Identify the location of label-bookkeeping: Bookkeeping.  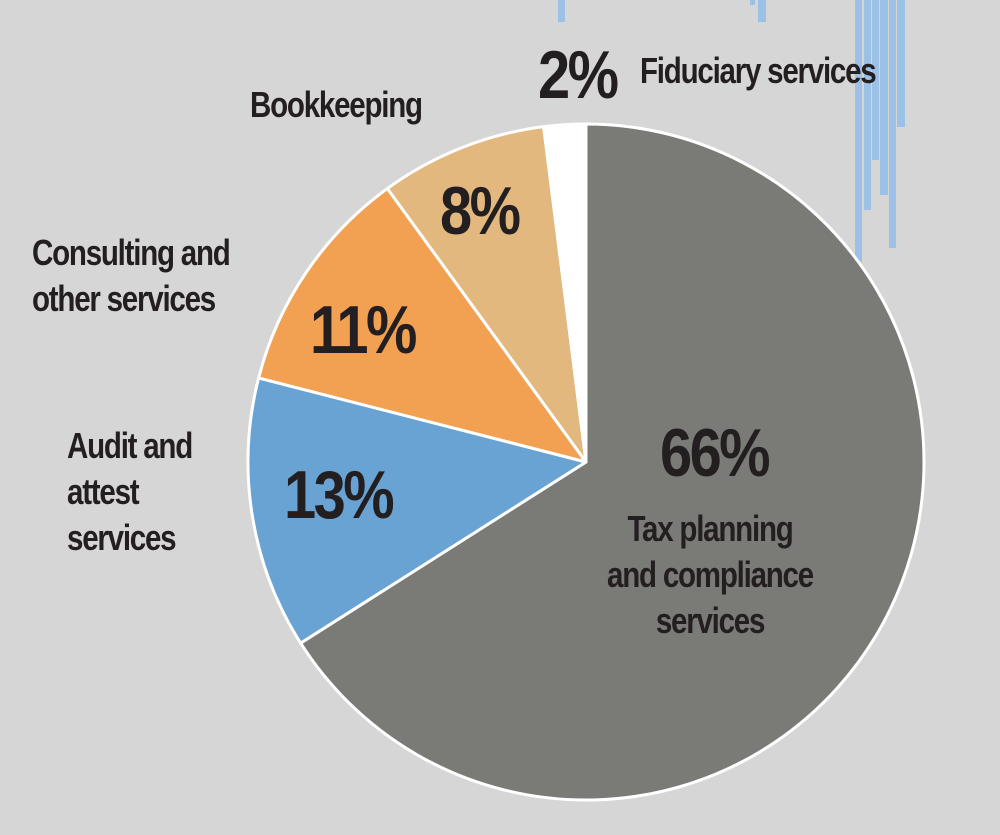
(336, 104).